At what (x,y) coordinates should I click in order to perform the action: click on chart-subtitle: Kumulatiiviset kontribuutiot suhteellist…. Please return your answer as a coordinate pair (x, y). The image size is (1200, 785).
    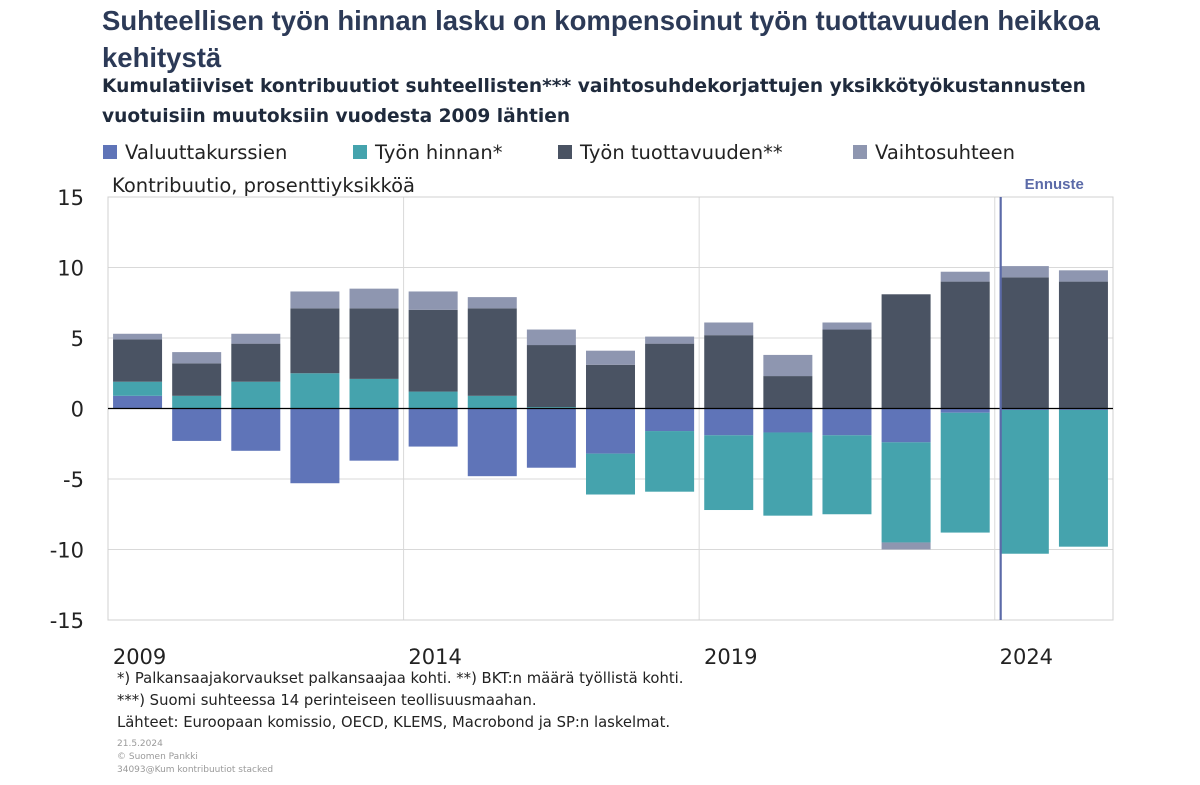
    Looking at the image, I should click on (594, 101).